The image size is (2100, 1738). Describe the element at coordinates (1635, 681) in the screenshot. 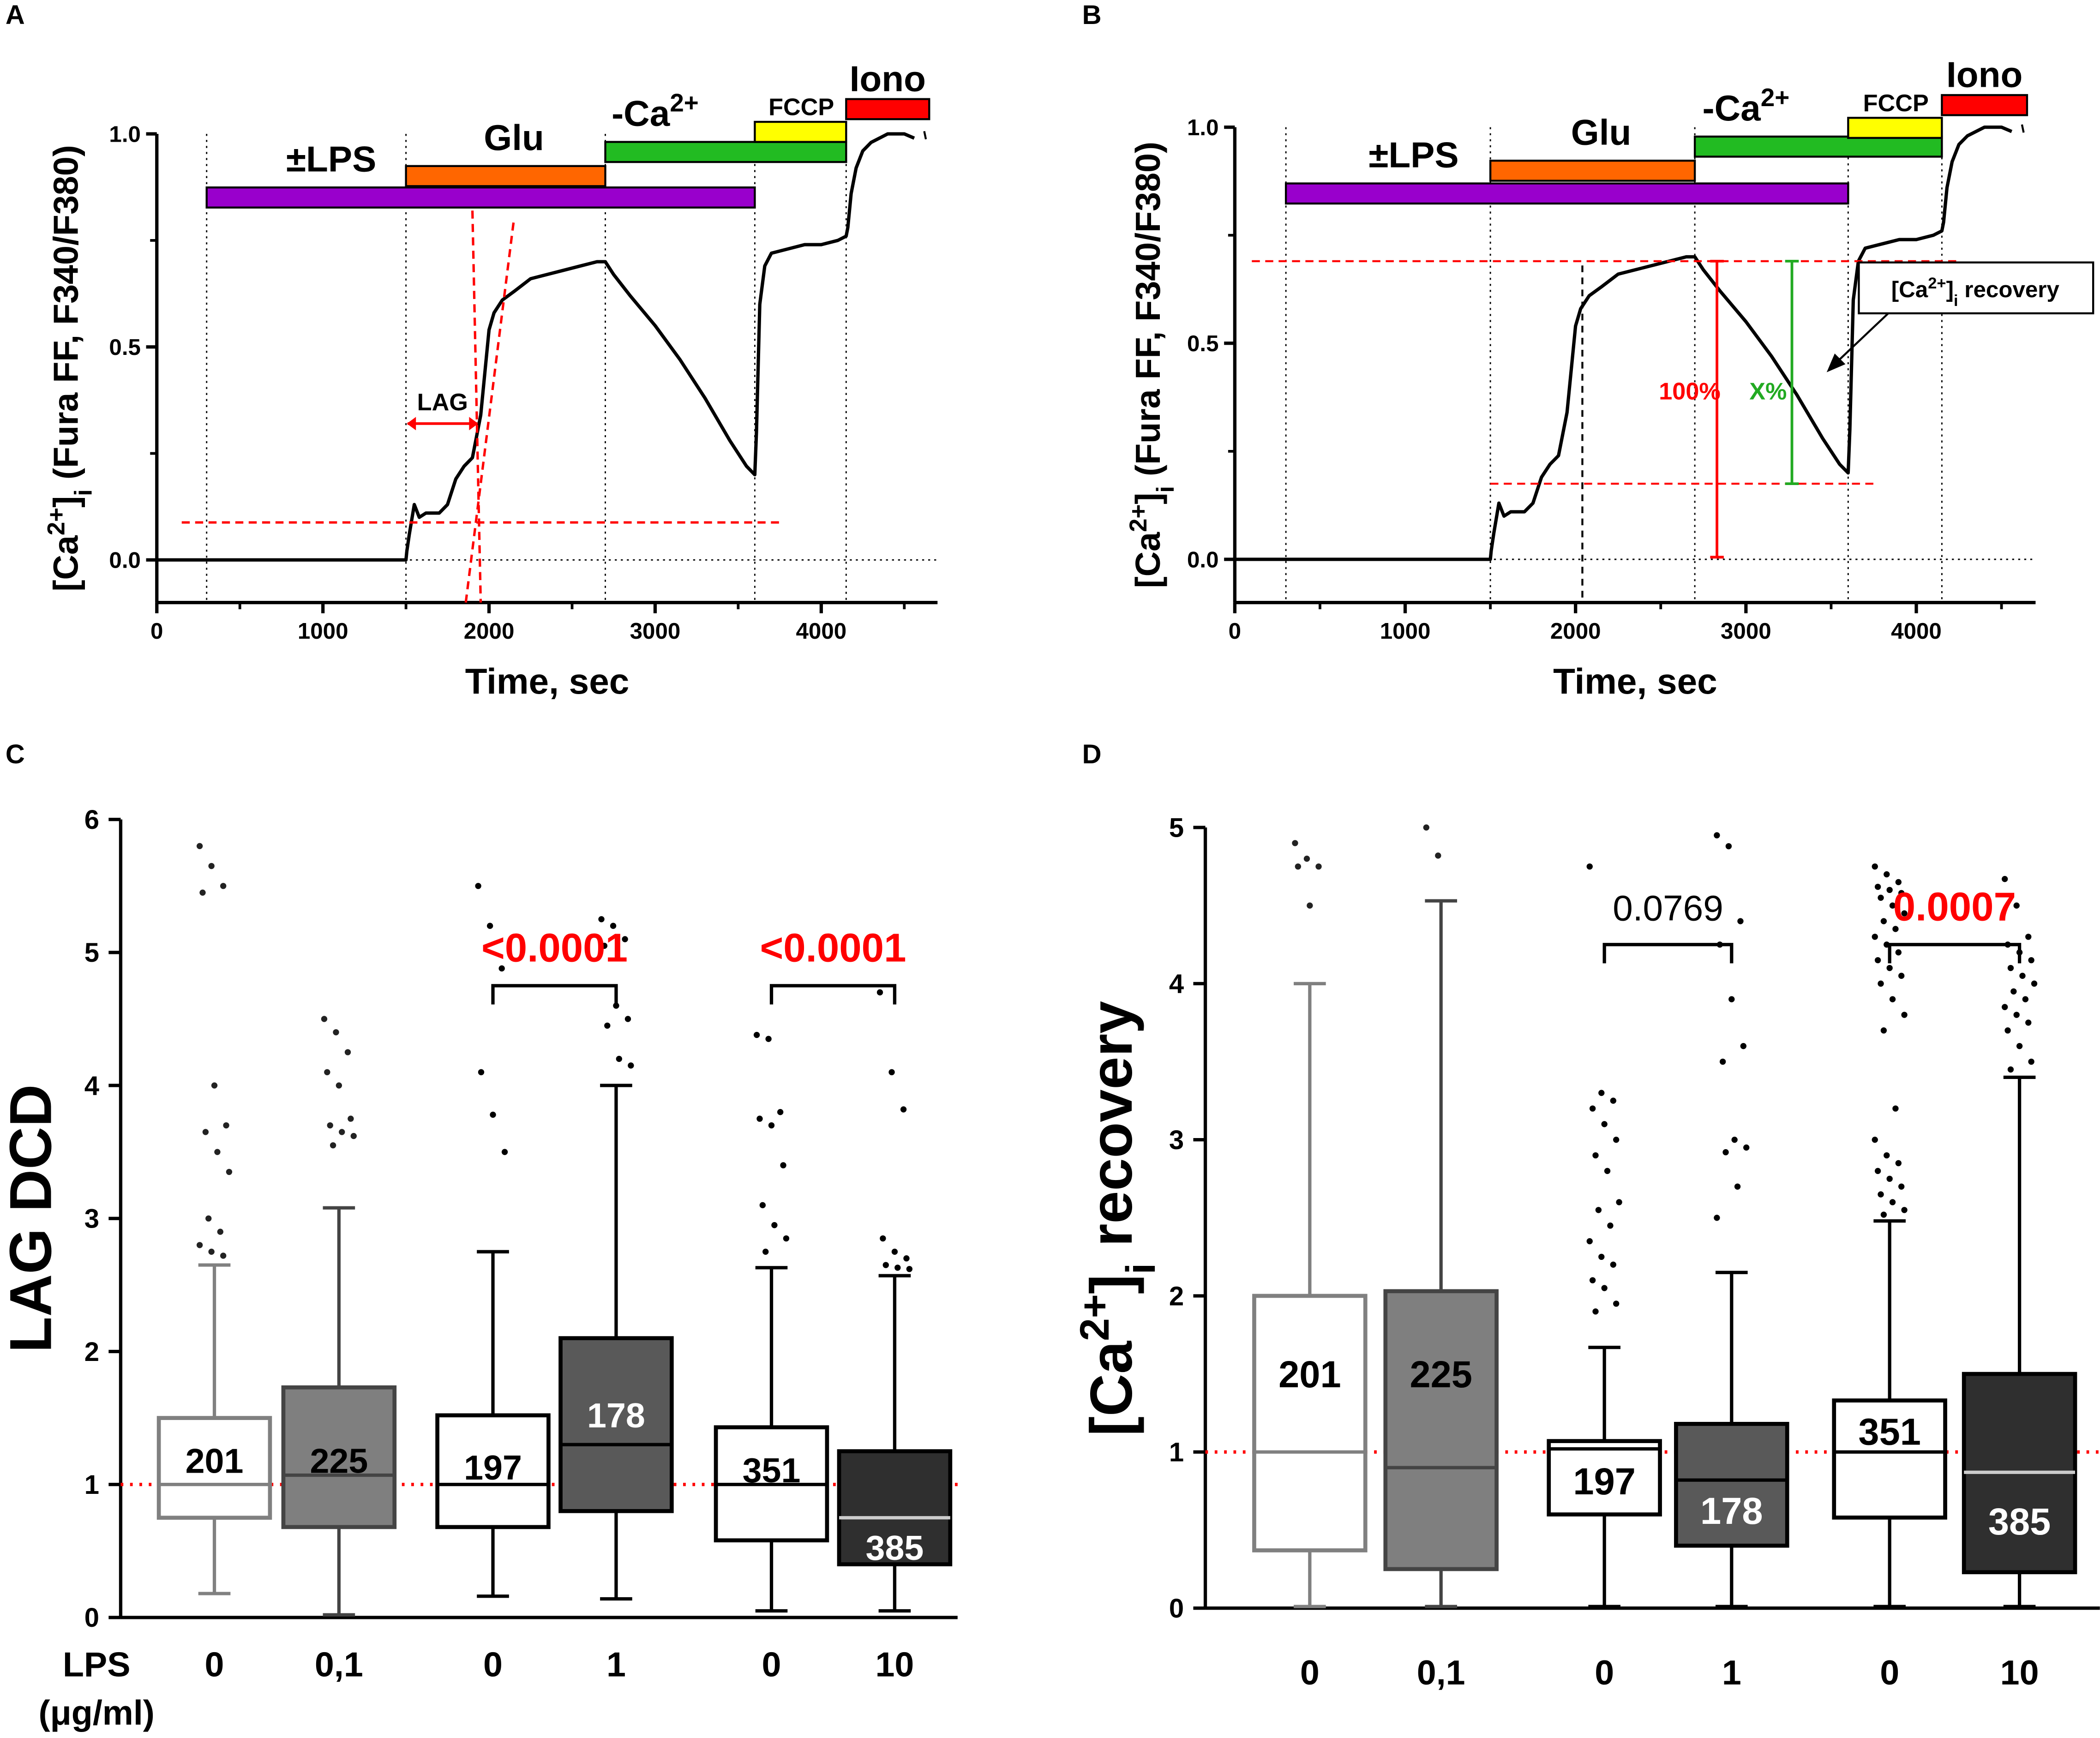

I see `x-axis-title: Time, sec` at that location.